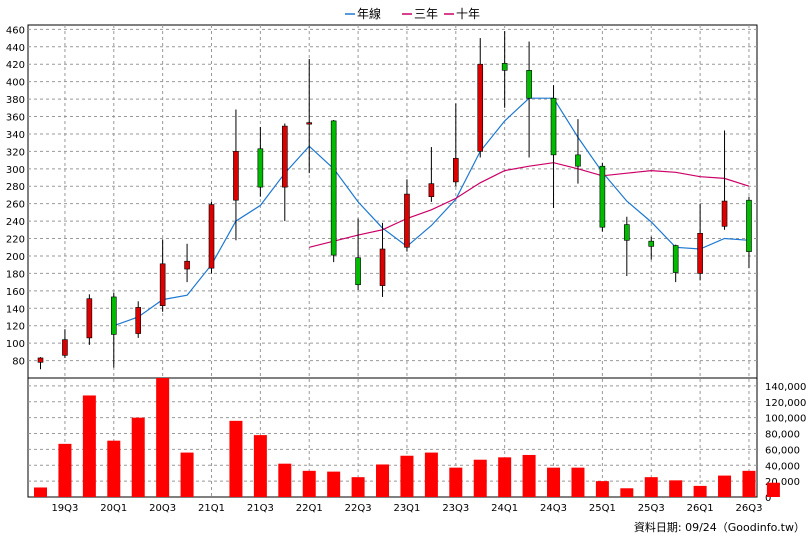  Describe the element at coordinates (504, 508) in the screenshot. I see `x-tick-label: 24Q1` at that location.